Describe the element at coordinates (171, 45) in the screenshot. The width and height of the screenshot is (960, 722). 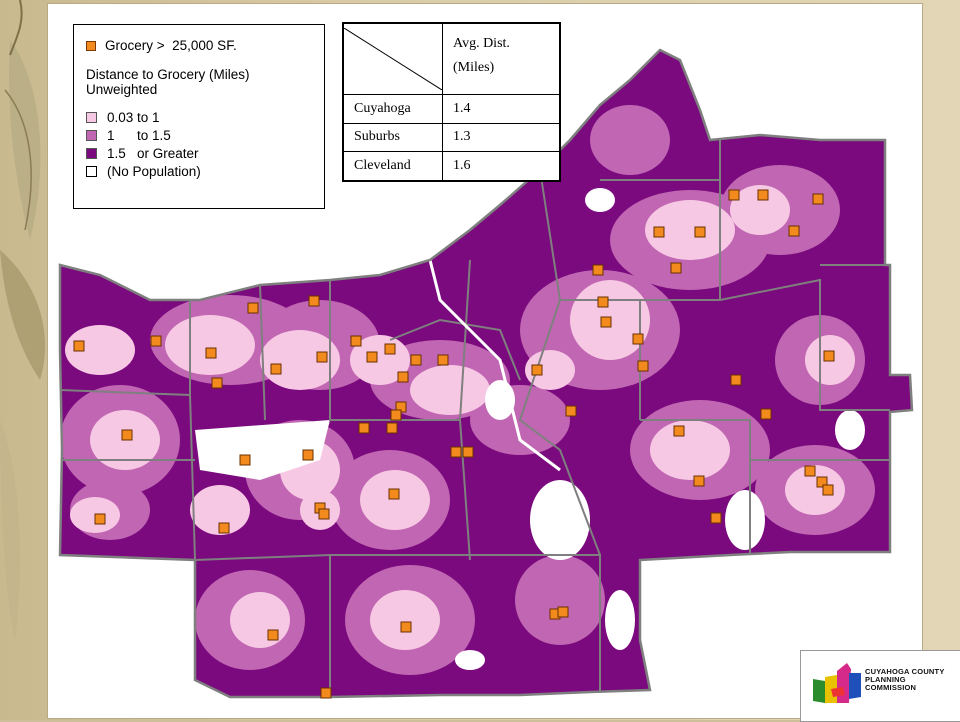
I see `legend-grocery-label: Grocery > 25,000 SF.` at that location.